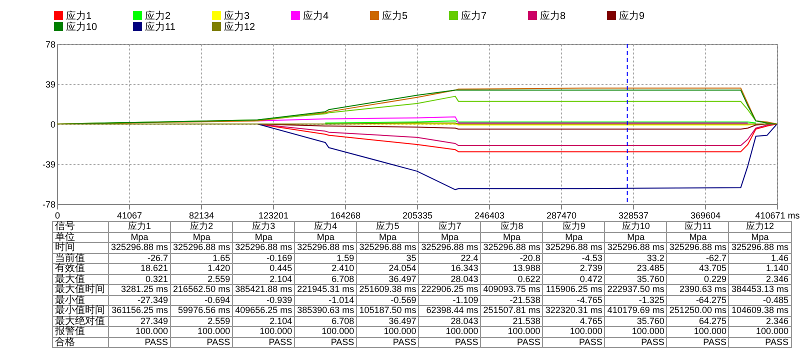 The image size is (800, 349). Describe the element at coordinates (263, 258) in the screenshot. I see `text: -0.169` at that location.